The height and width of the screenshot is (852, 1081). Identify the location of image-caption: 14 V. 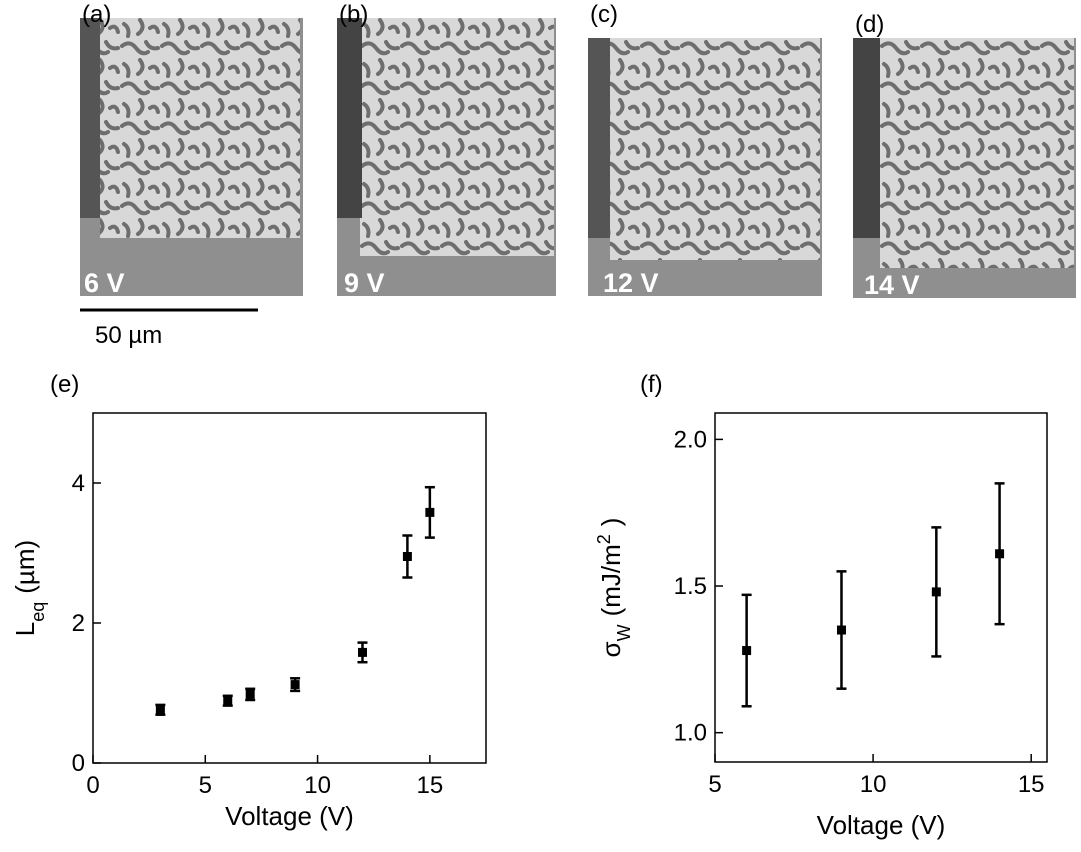
(892, 285).